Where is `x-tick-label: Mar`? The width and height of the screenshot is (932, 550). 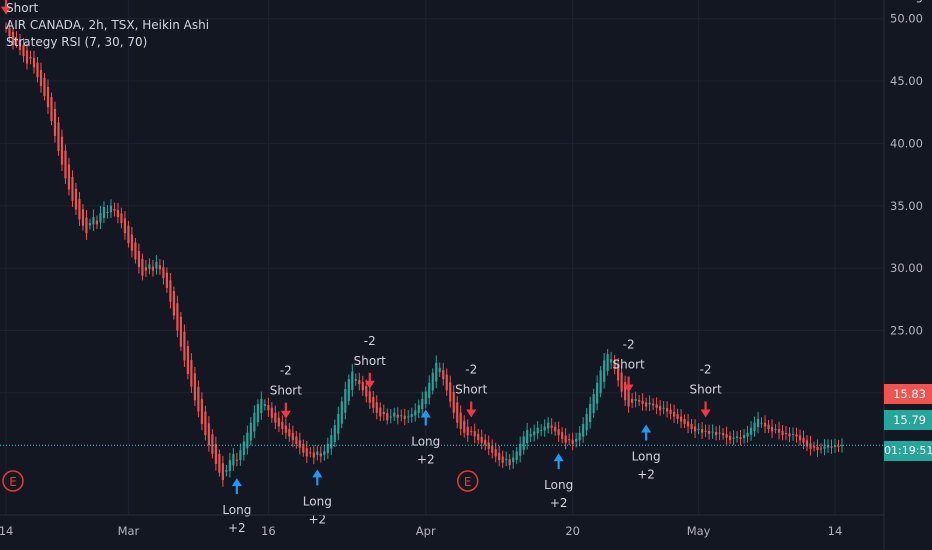
x-tick-label: Mar is located at coordinates (129, 531).